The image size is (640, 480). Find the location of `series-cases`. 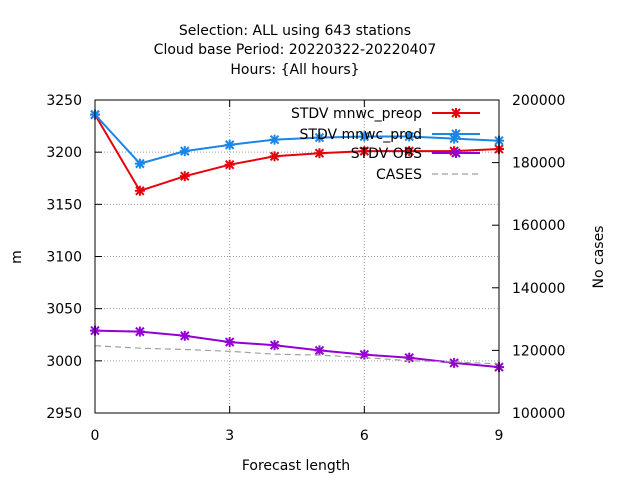

series-cases is located at coordinates (297, 355).